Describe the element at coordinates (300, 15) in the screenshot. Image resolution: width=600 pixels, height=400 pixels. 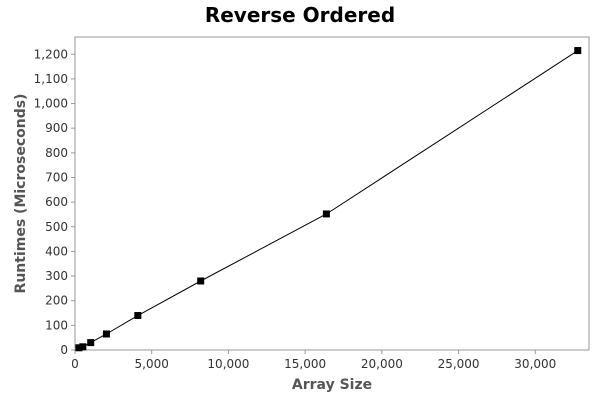
I see `chart-title: Reverse Ordered` at that location.